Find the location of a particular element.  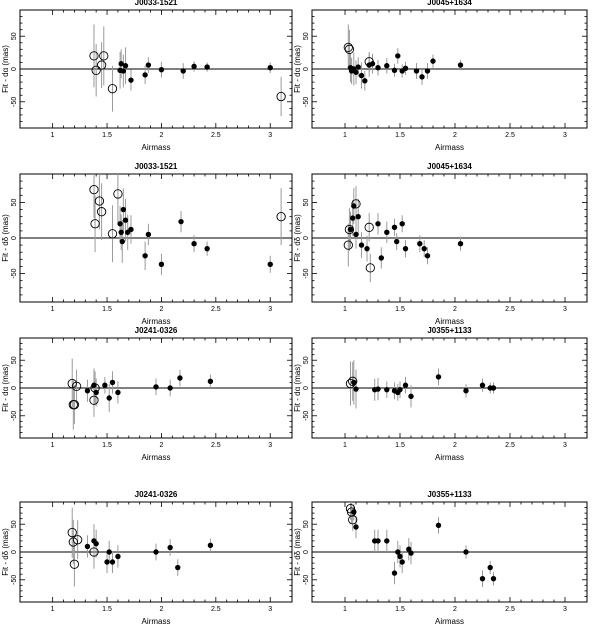

y-axis-label: Fit - dα (mas) is located at coordinates (5, 388).